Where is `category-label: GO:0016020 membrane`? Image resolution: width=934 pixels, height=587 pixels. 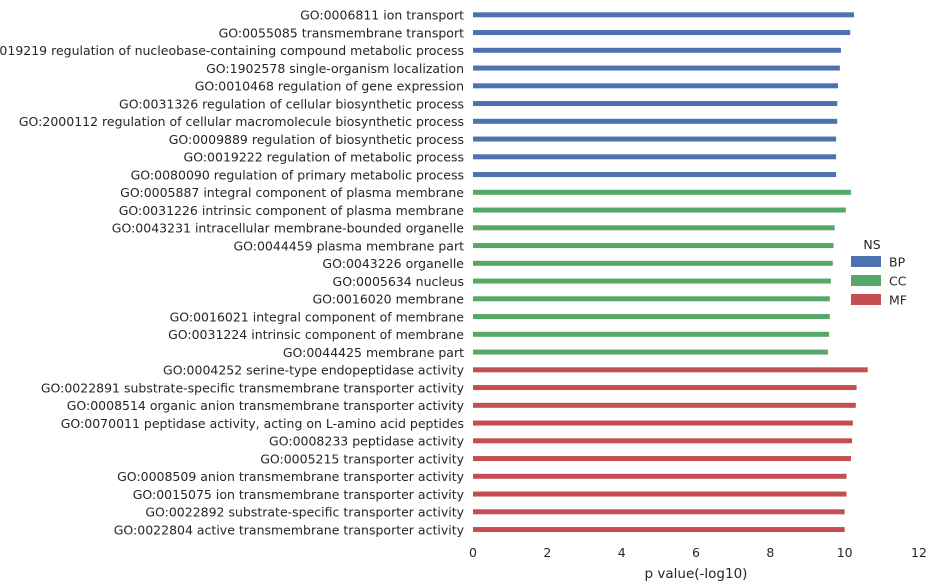 category-label: GO:0016020 membrane is located at coordinates (388, 299).